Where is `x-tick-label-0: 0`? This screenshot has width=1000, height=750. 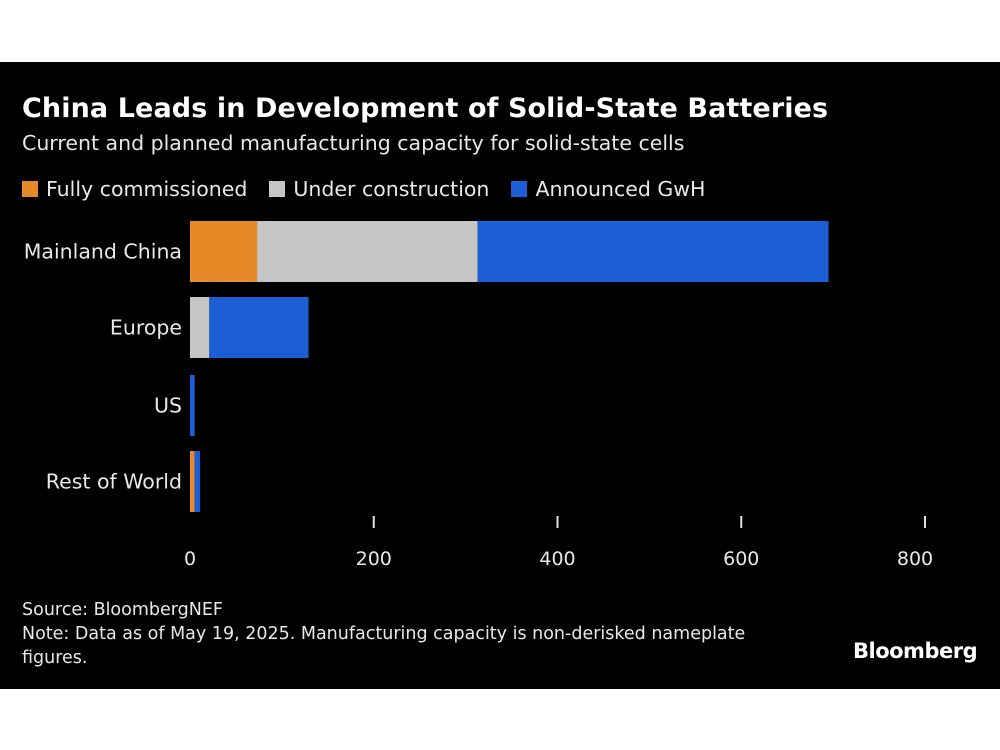
x-tick-label-0: 0 is located at coordinates (190, 559).